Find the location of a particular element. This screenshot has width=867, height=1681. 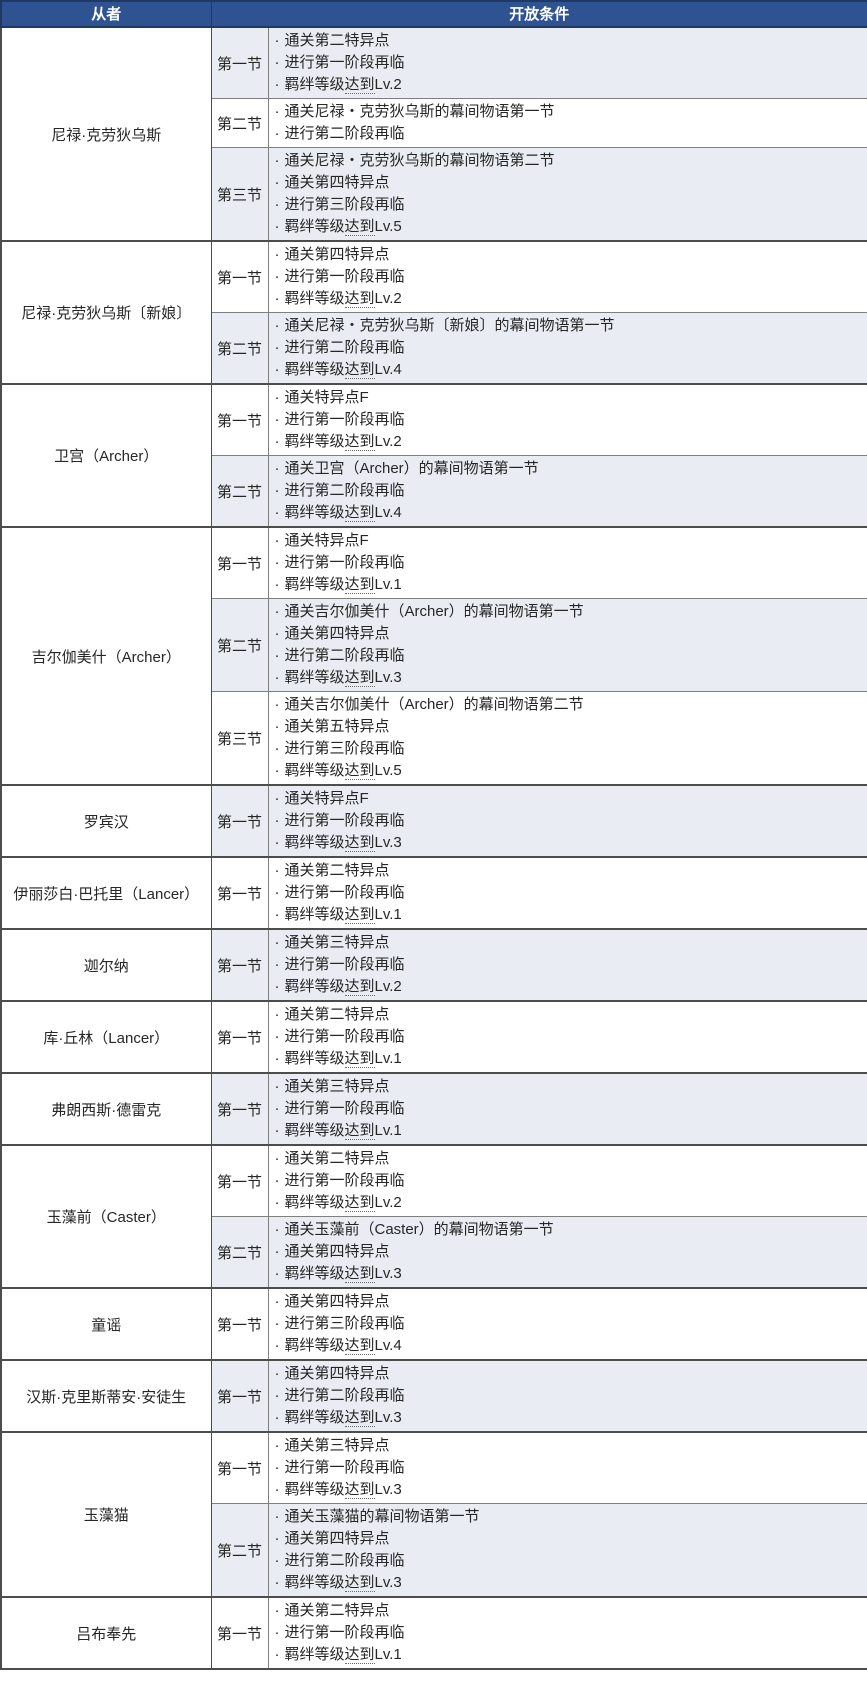

servant-name-cell: 罗宾汉 is located at coordinates (106, 821).